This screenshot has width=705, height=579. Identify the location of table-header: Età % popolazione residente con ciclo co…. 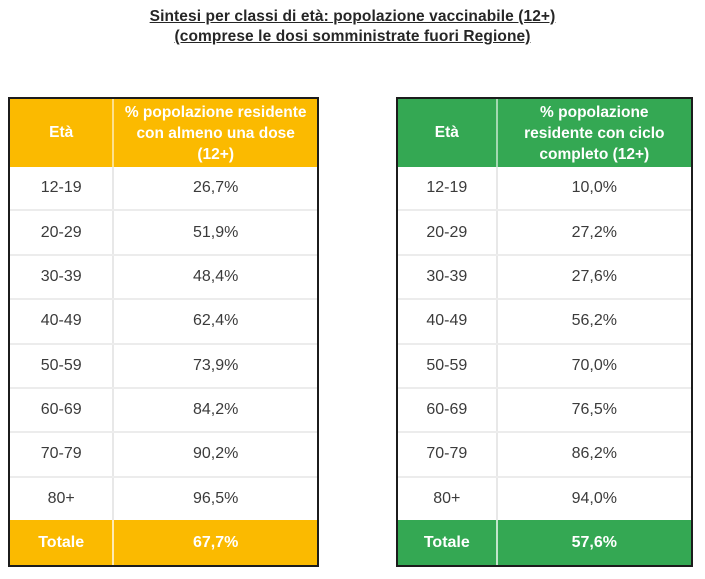
(544, 133).